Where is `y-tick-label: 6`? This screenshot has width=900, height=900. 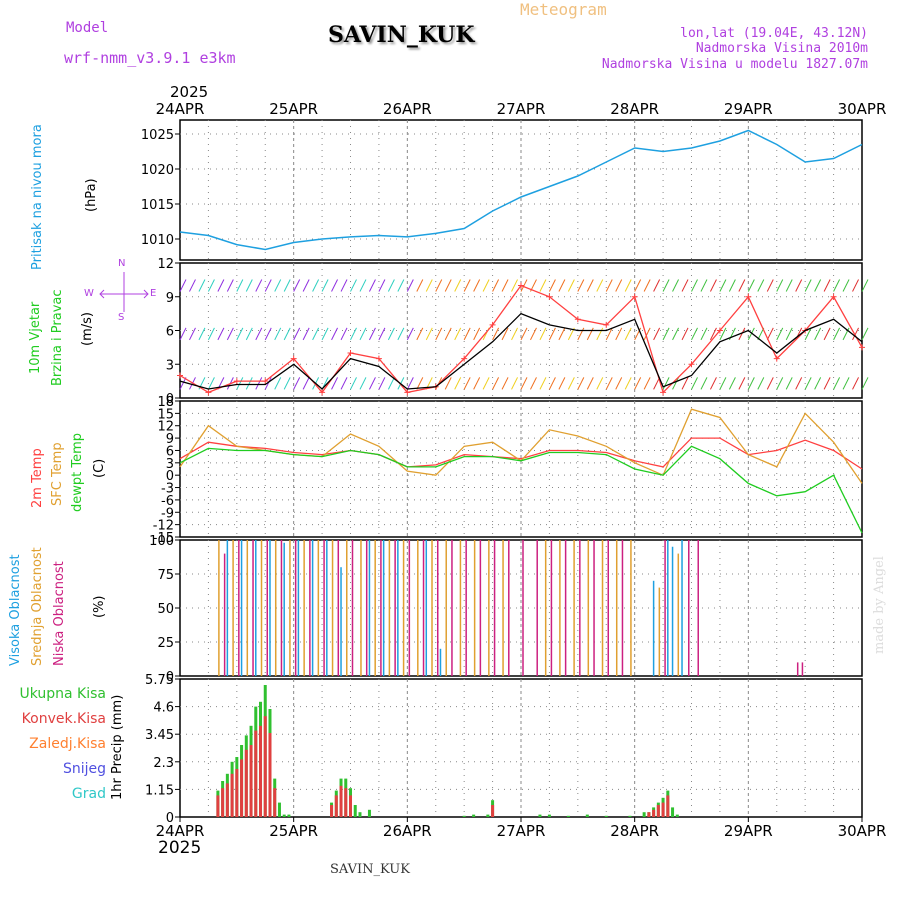
y-tick-label: 6 is located at coordinates (170, 451).